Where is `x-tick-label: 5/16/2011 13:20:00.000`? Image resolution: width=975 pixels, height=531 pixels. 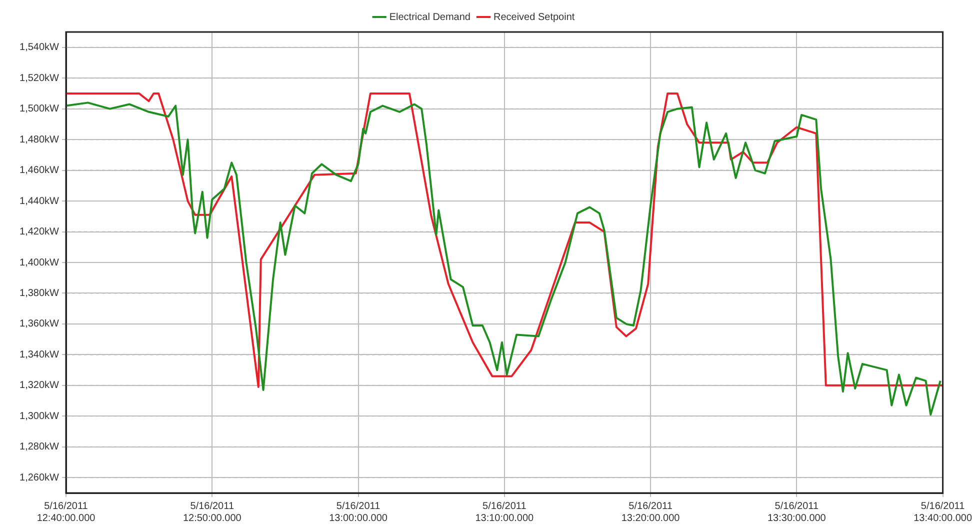
x-tick-label: 5/16/2011 13:20:00.000 is located at coordinates (650, 512).